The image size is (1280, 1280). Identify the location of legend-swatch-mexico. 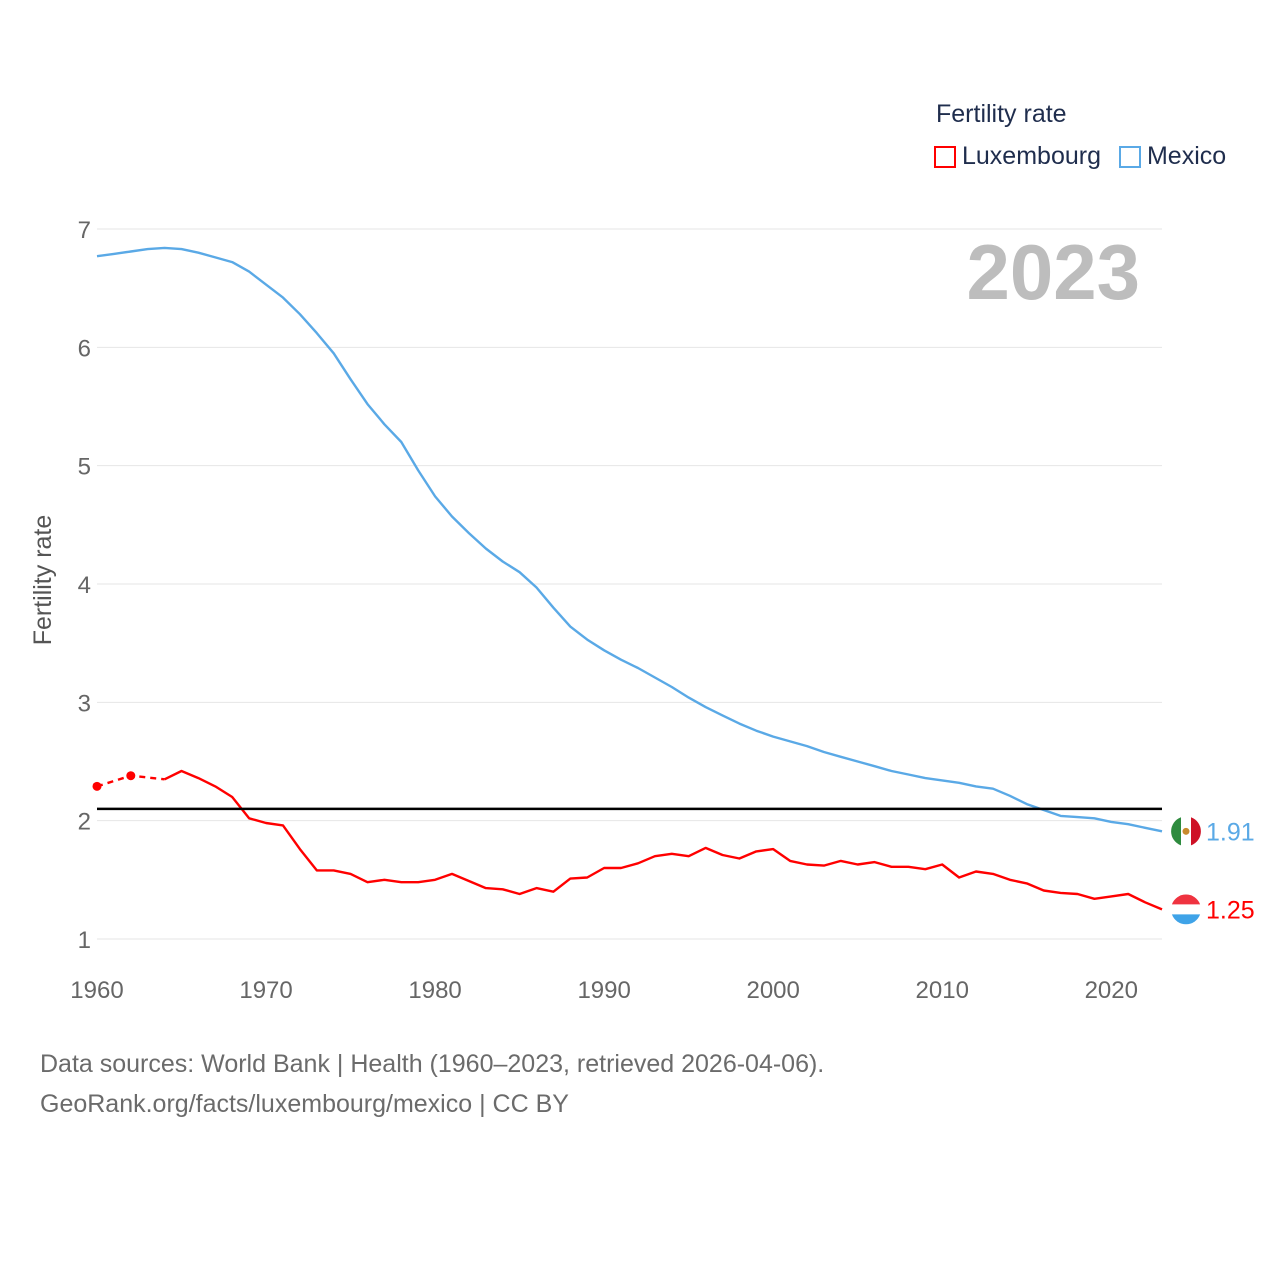
(1129, 156).